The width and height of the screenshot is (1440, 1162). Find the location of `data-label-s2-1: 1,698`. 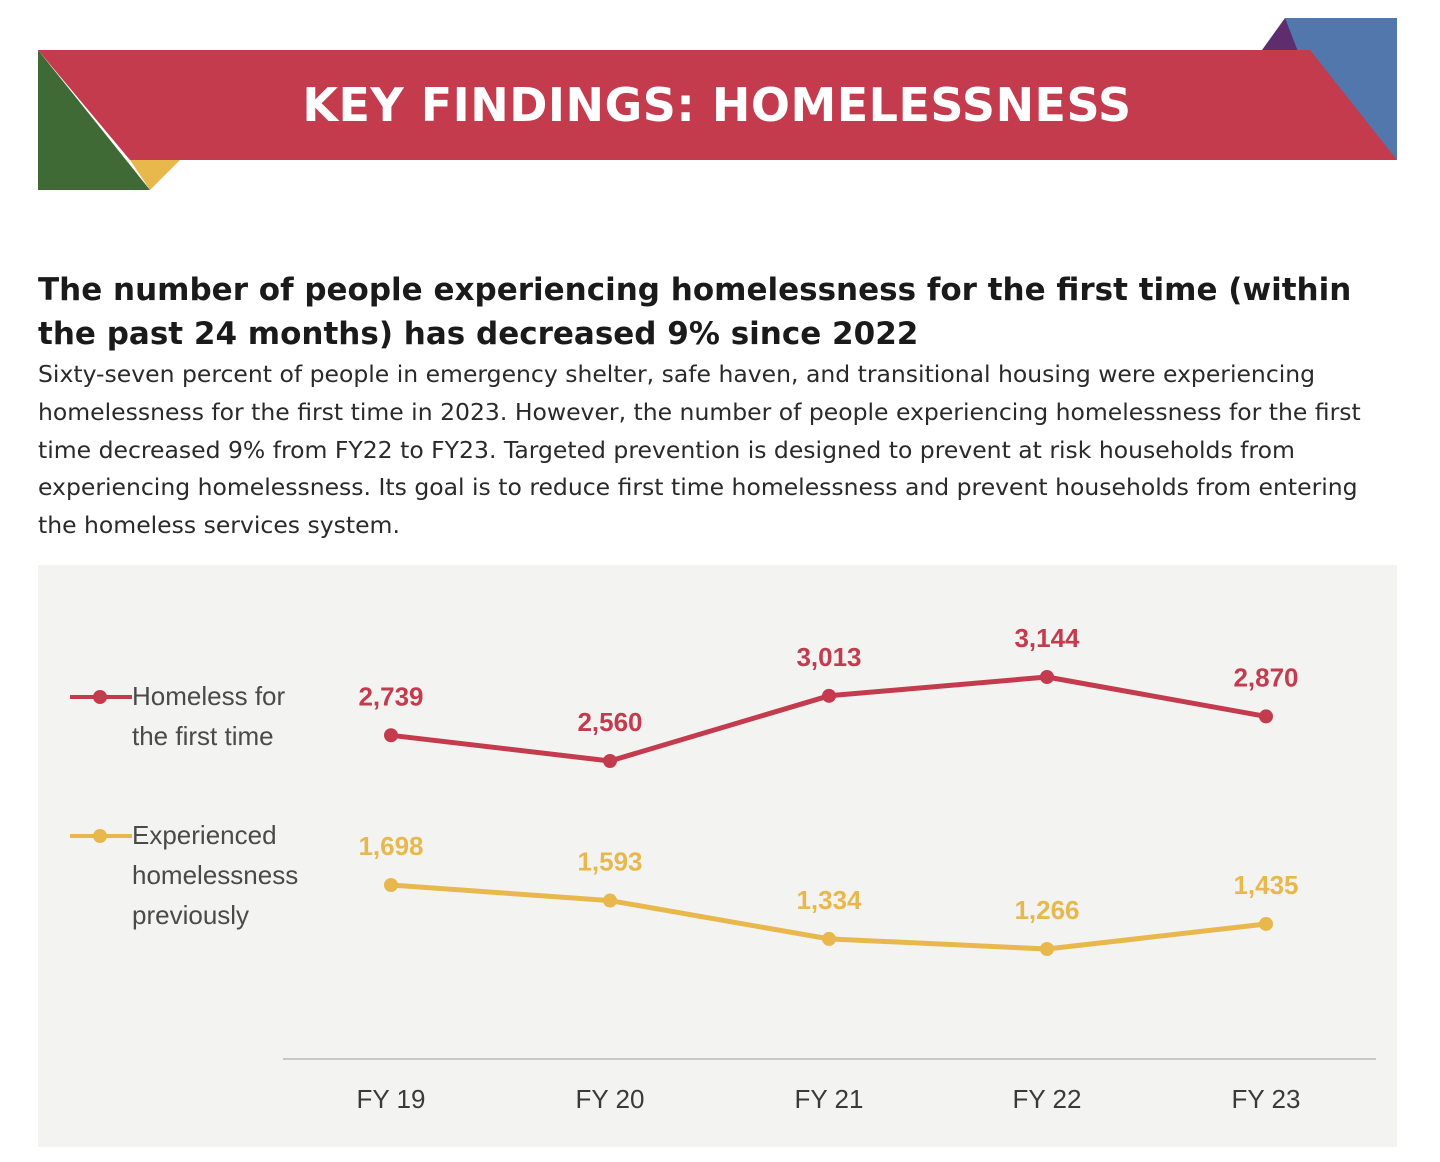

data-label-s2-1: 1,698 is located at coordinates (390, 846).